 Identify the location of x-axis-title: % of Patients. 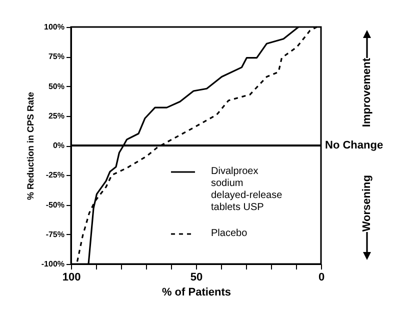
(197, 292).